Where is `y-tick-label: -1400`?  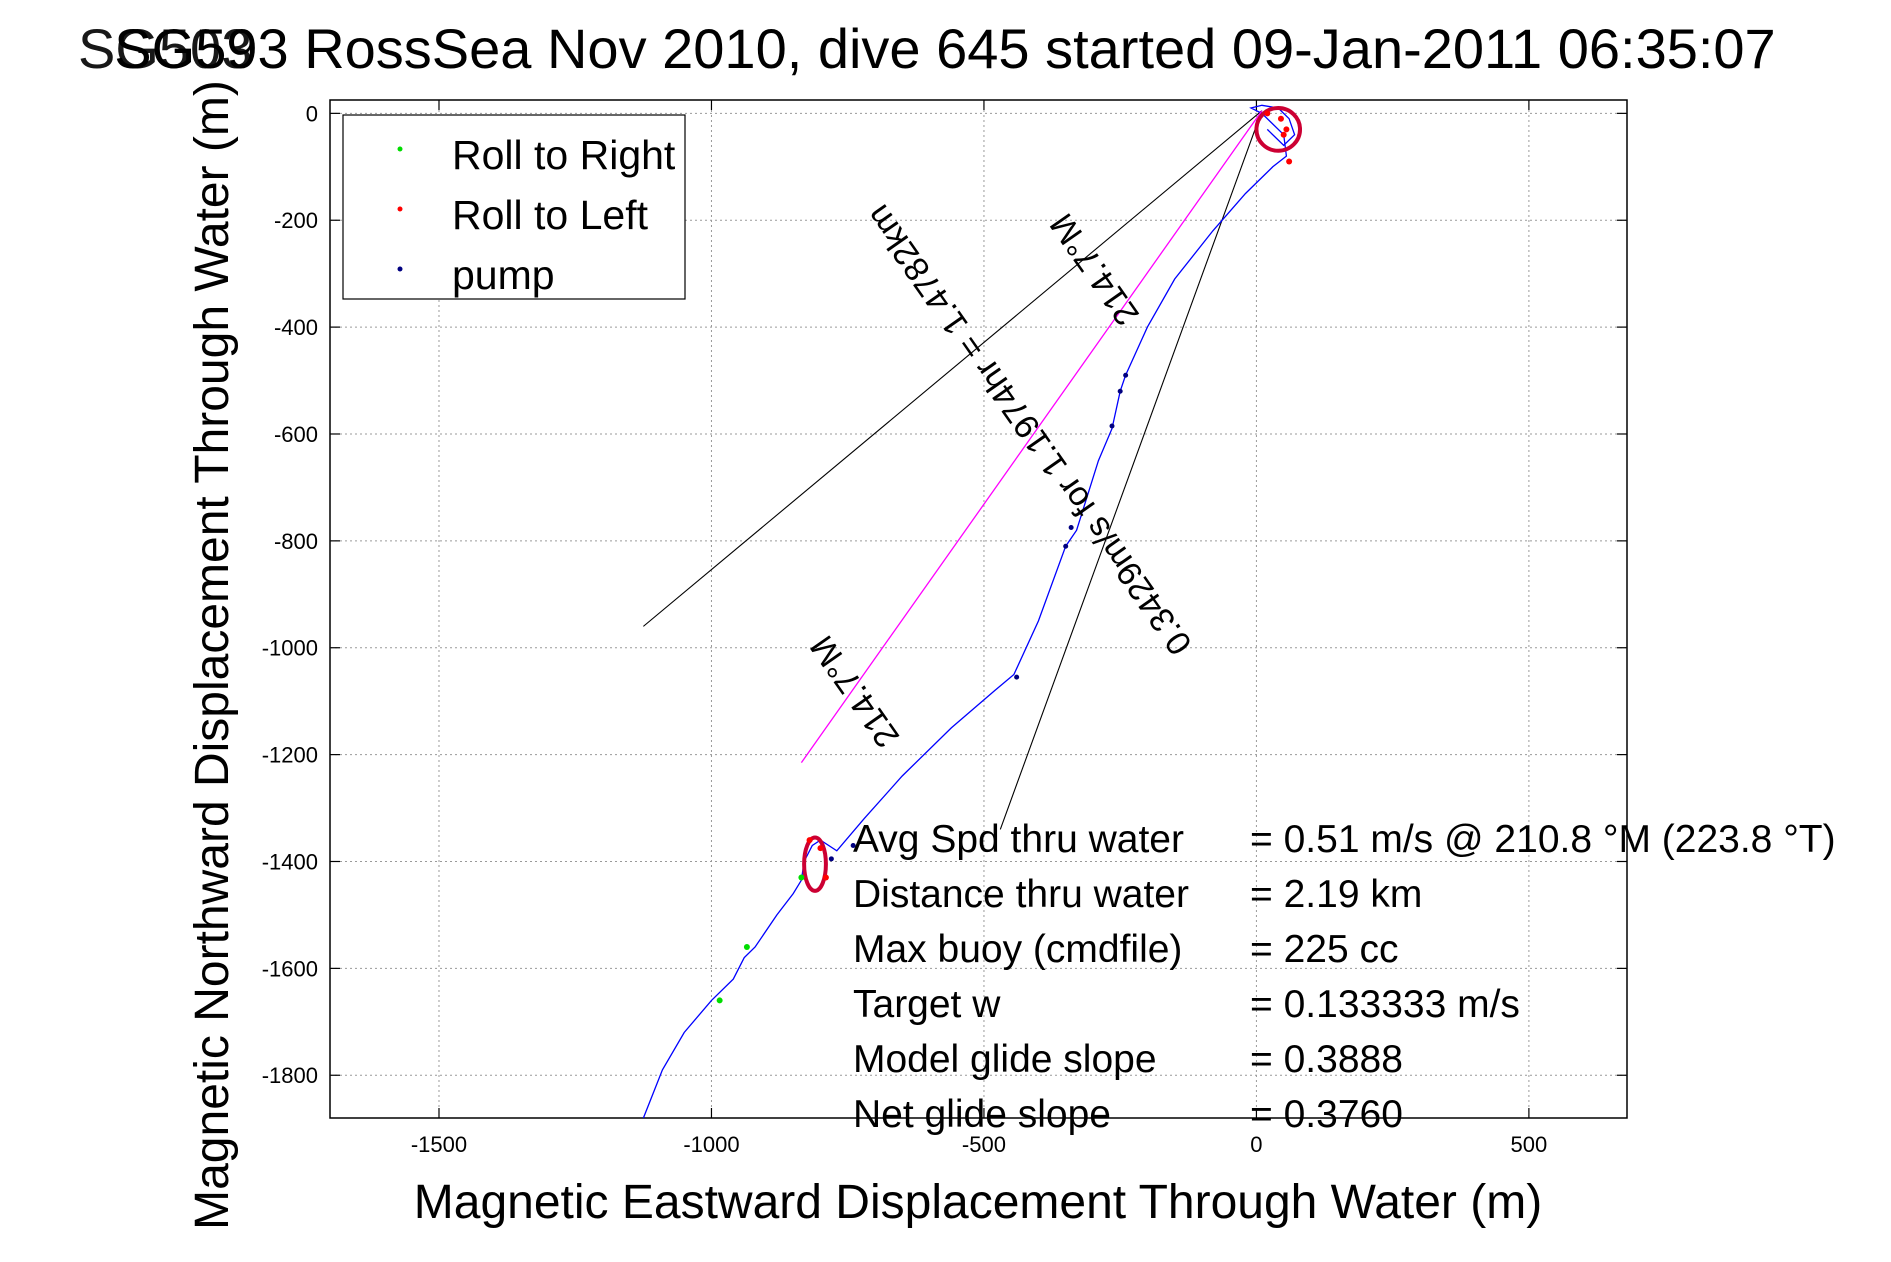 y-tick-label: -1400 is located at coordinates (290, 861).